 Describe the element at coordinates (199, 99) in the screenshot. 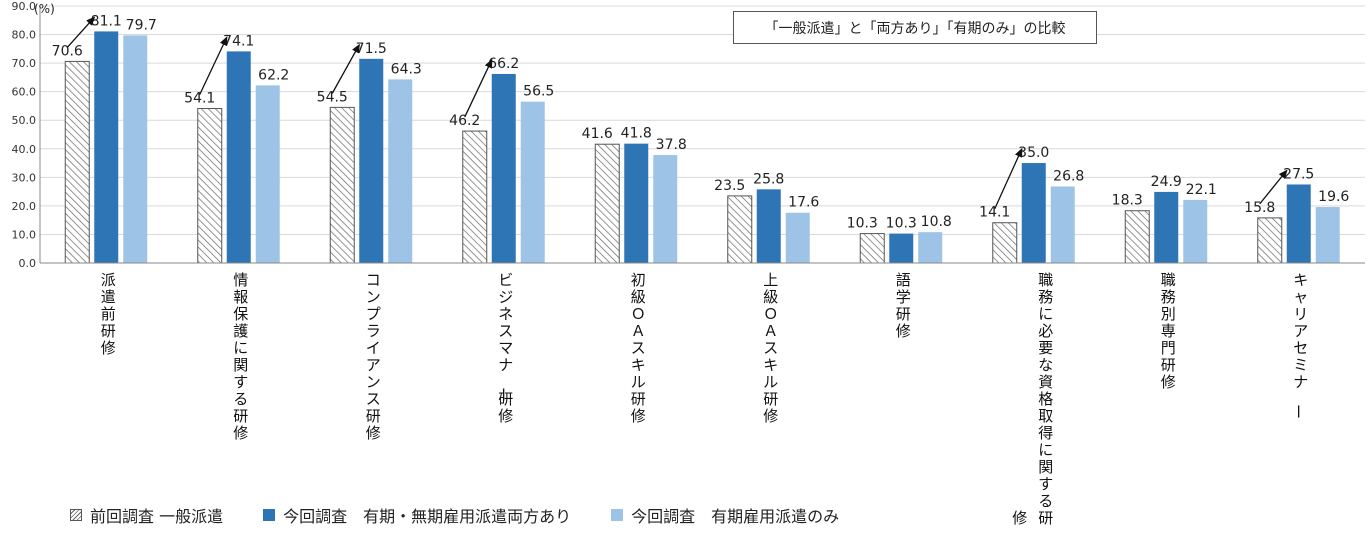

I see `value-label: 54.1` at that location.